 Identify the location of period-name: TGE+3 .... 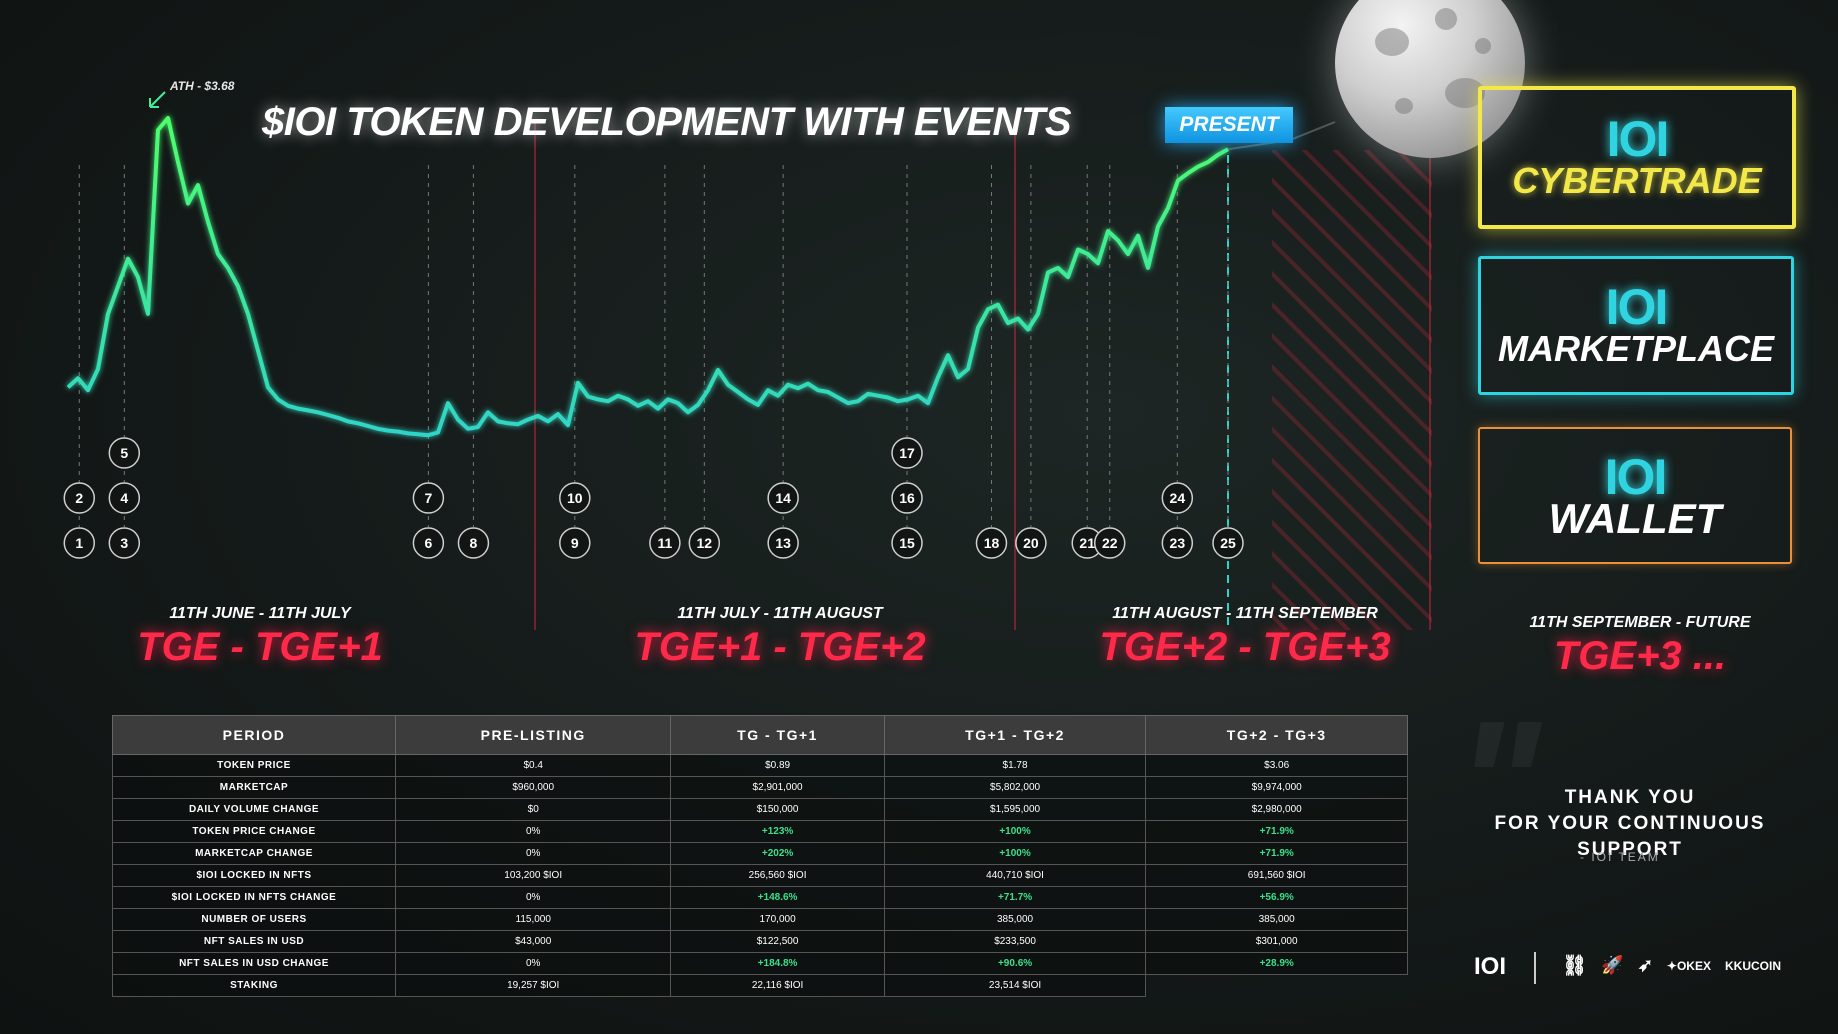
(1640, 656).